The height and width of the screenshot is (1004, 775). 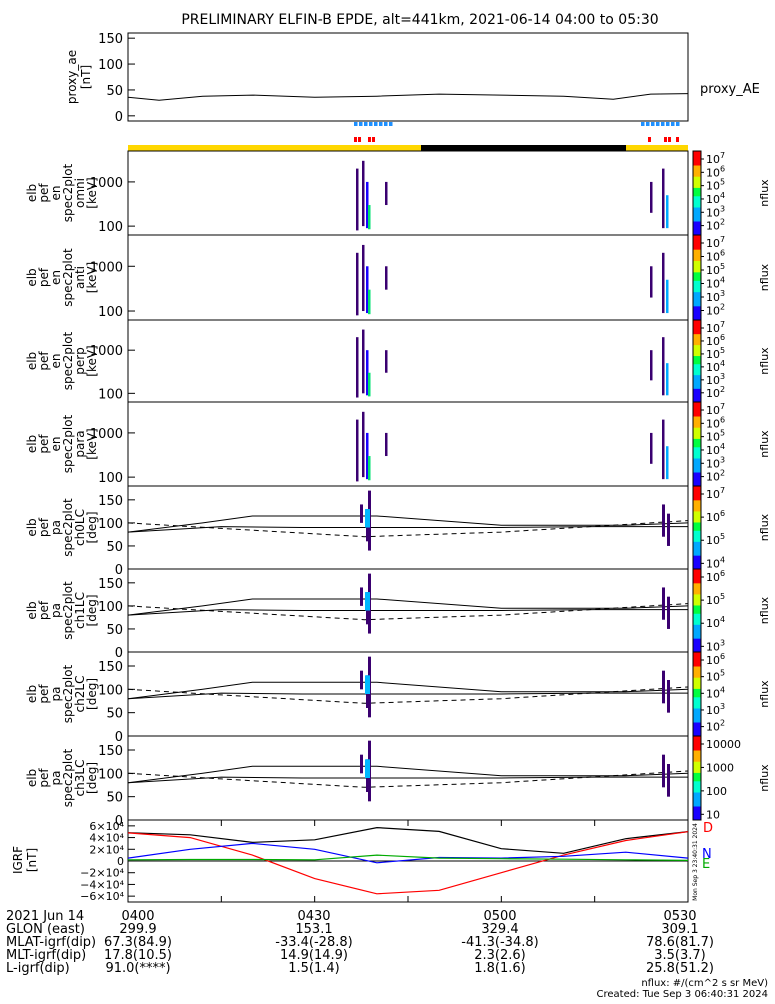 I want to click on panel-ylabel: pef, so click(x=44, y=361).